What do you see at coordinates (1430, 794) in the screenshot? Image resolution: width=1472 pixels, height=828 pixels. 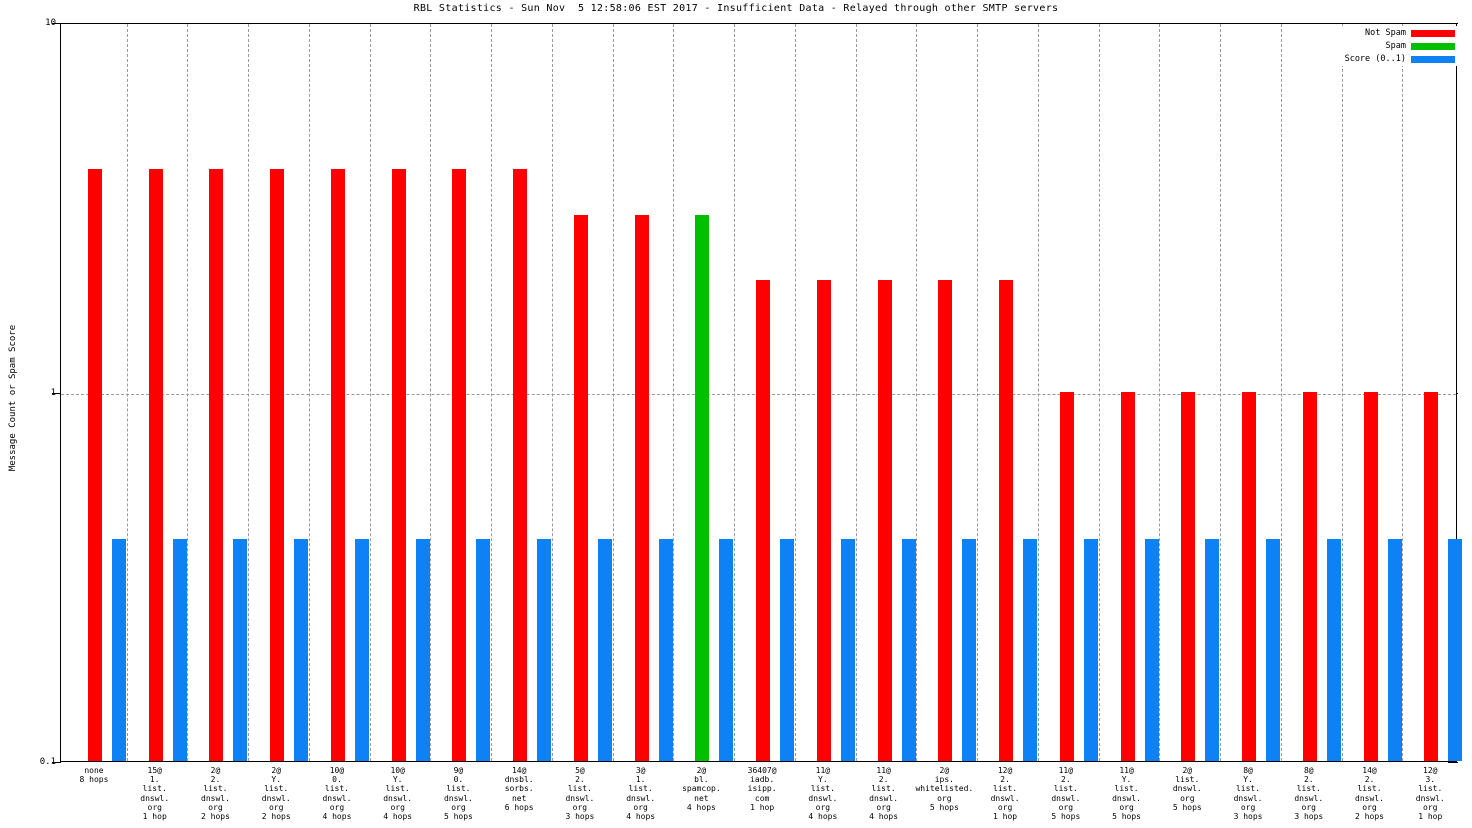 I see `x-tick-label: 12@ 3. list. dnswl. org 1 hop` at bounding box center [1430, 794].